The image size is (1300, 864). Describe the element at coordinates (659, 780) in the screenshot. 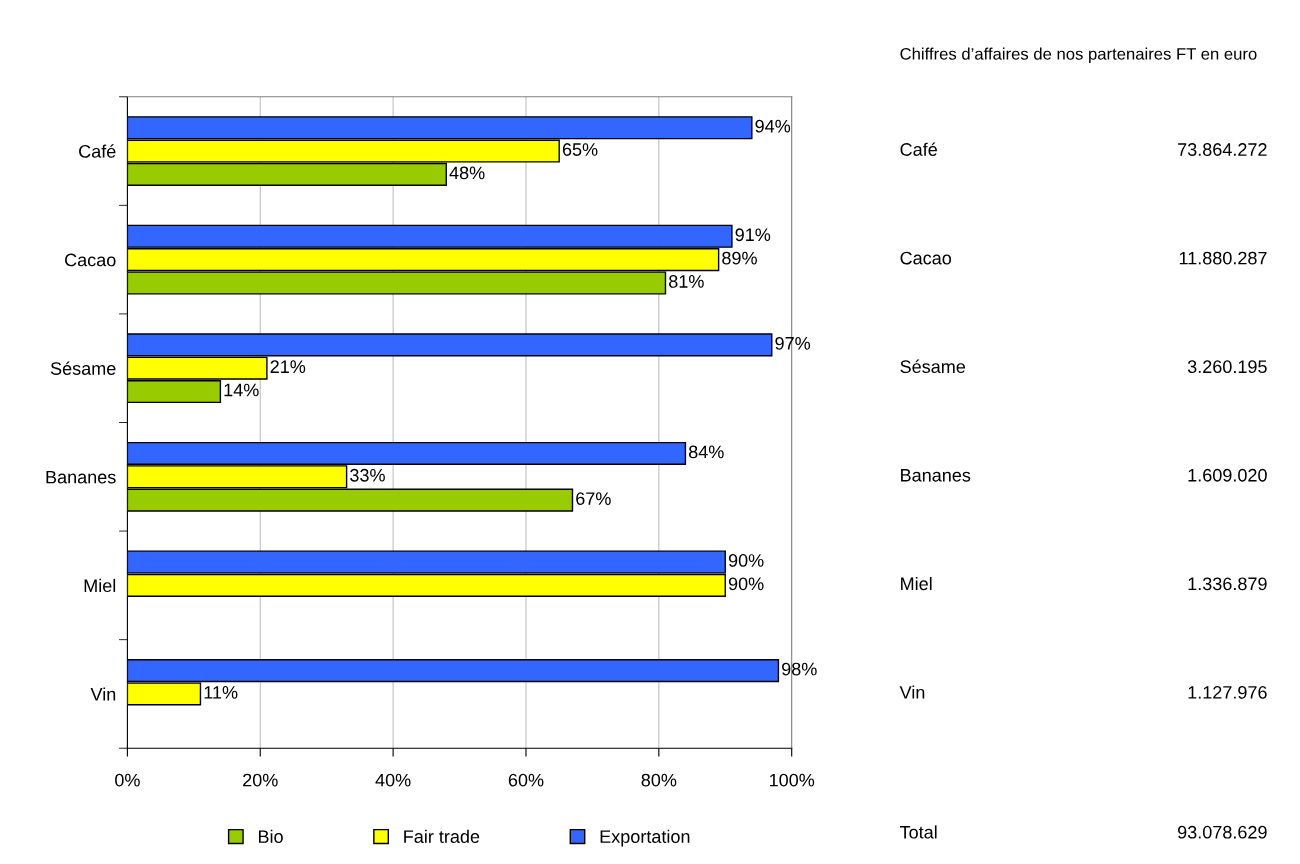

I see `x-tick-label: 80%` at that location.